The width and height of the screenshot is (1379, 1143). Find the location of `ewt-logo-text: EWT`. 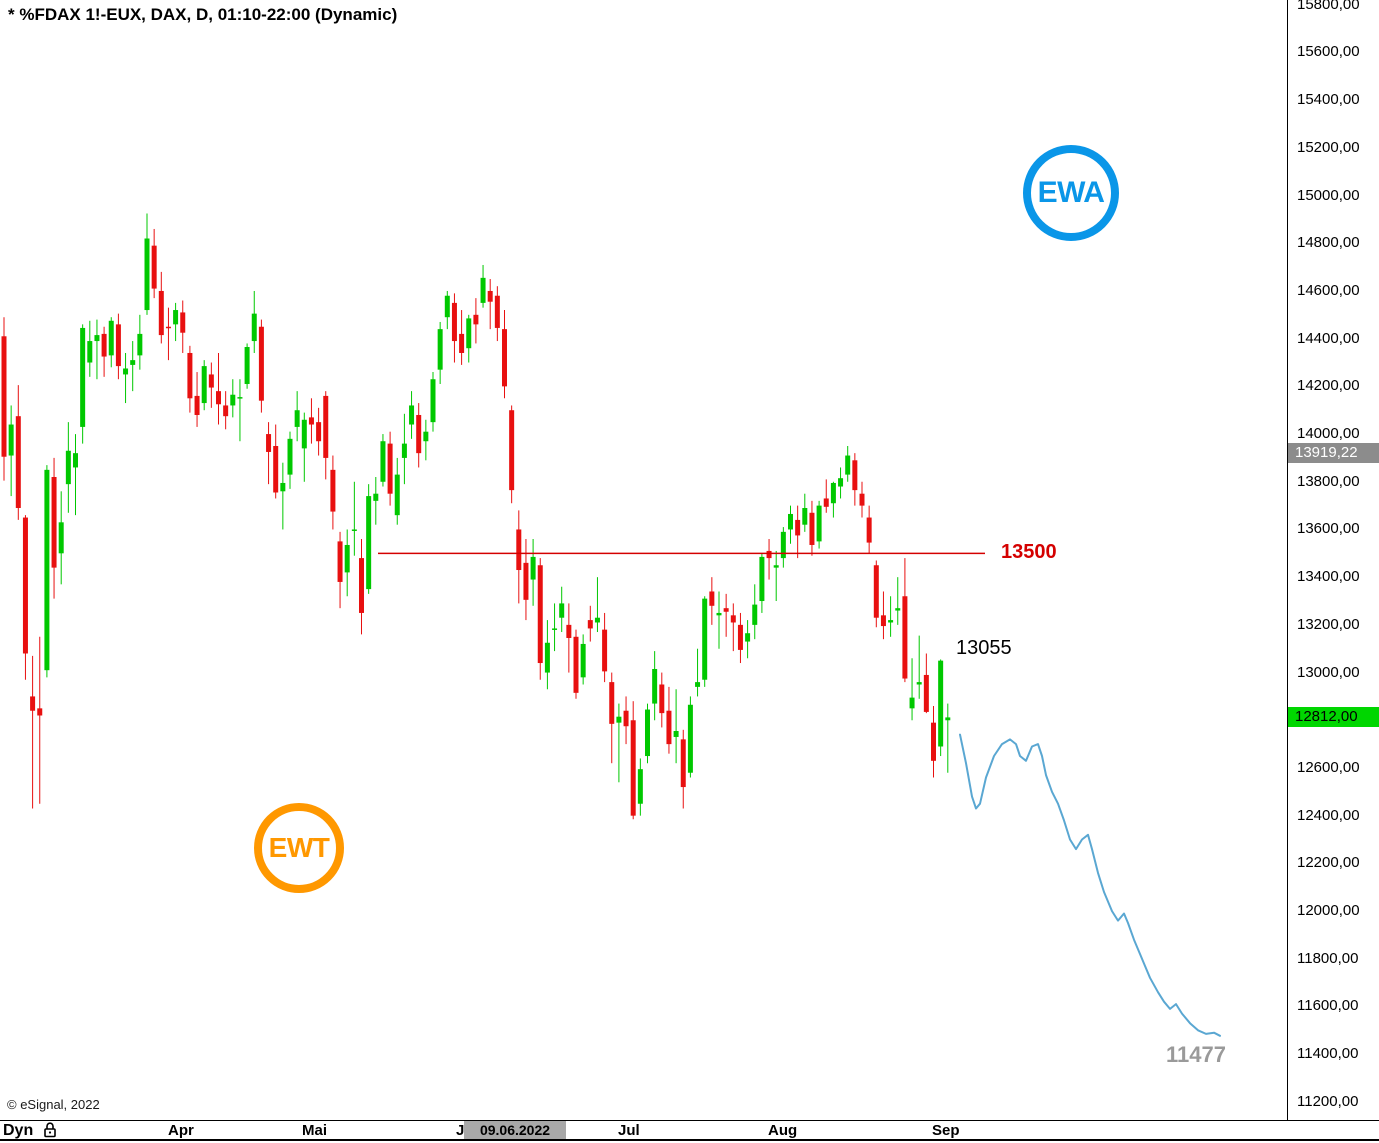

ewt-logo-text: EWT is located at coordinates (299, 847).